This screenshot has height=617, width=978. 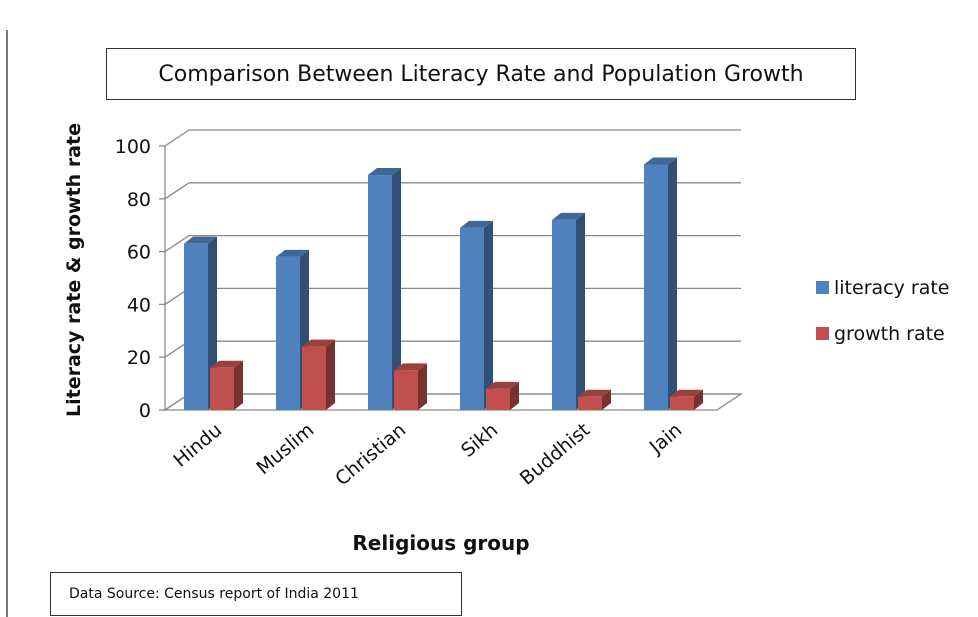 What do you see at coordinates (555, 454) in the screenshot?
I see `x-tick-label: Buddhist` at bounding box center [555, 454].